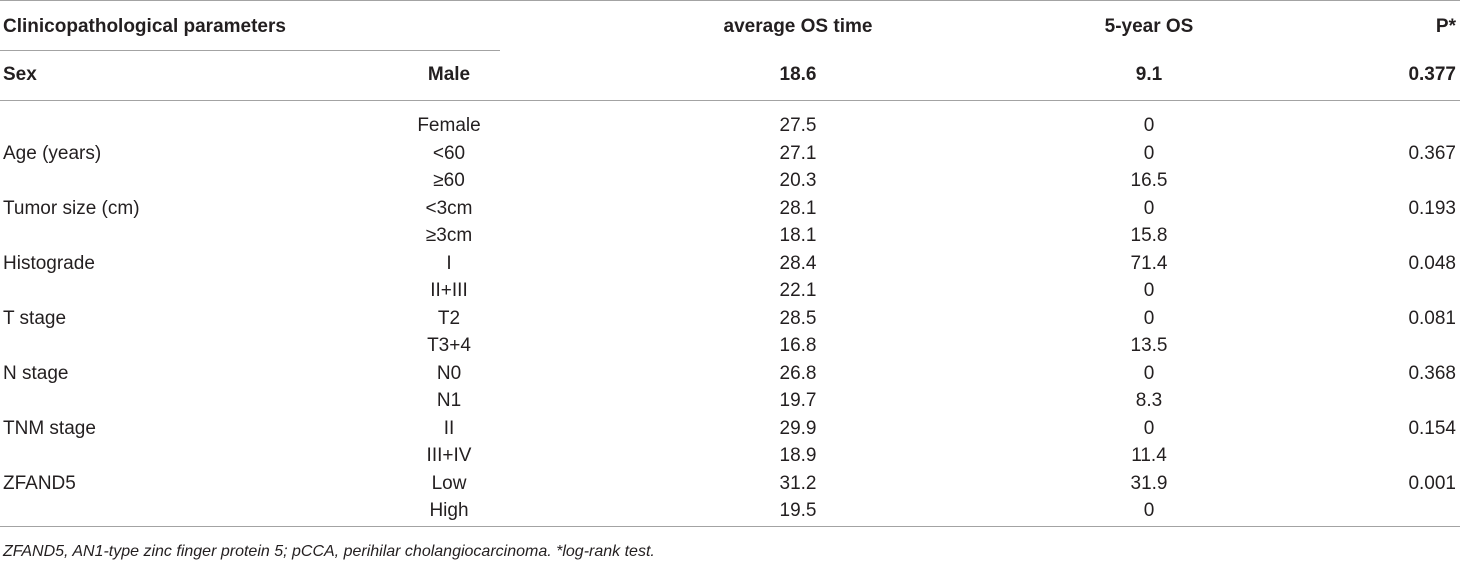 The image size is (1460, 565). What do you see at coordinates (1149, 180) in the screenshot?
I see `five-year-os-value: 16.5` at bounding box center [1149, 180].